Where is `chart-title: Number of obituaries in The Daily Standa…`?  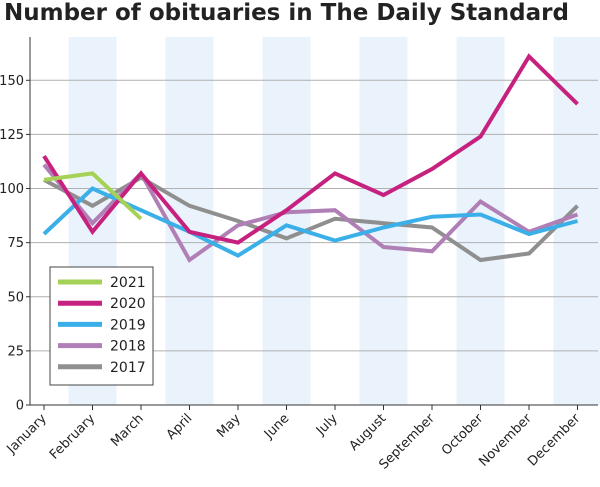
chart-title: Number of obituaries in The Daily Standa… is located at coordinates (286, 13).